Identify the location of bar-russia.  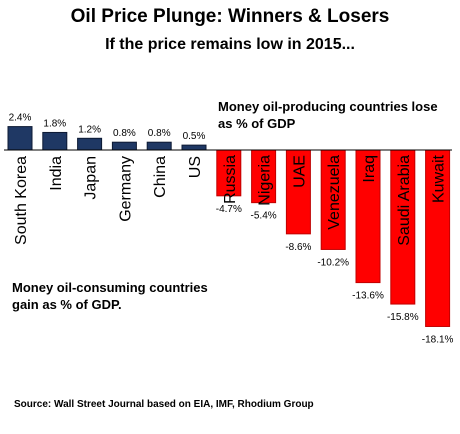
(229, 173).